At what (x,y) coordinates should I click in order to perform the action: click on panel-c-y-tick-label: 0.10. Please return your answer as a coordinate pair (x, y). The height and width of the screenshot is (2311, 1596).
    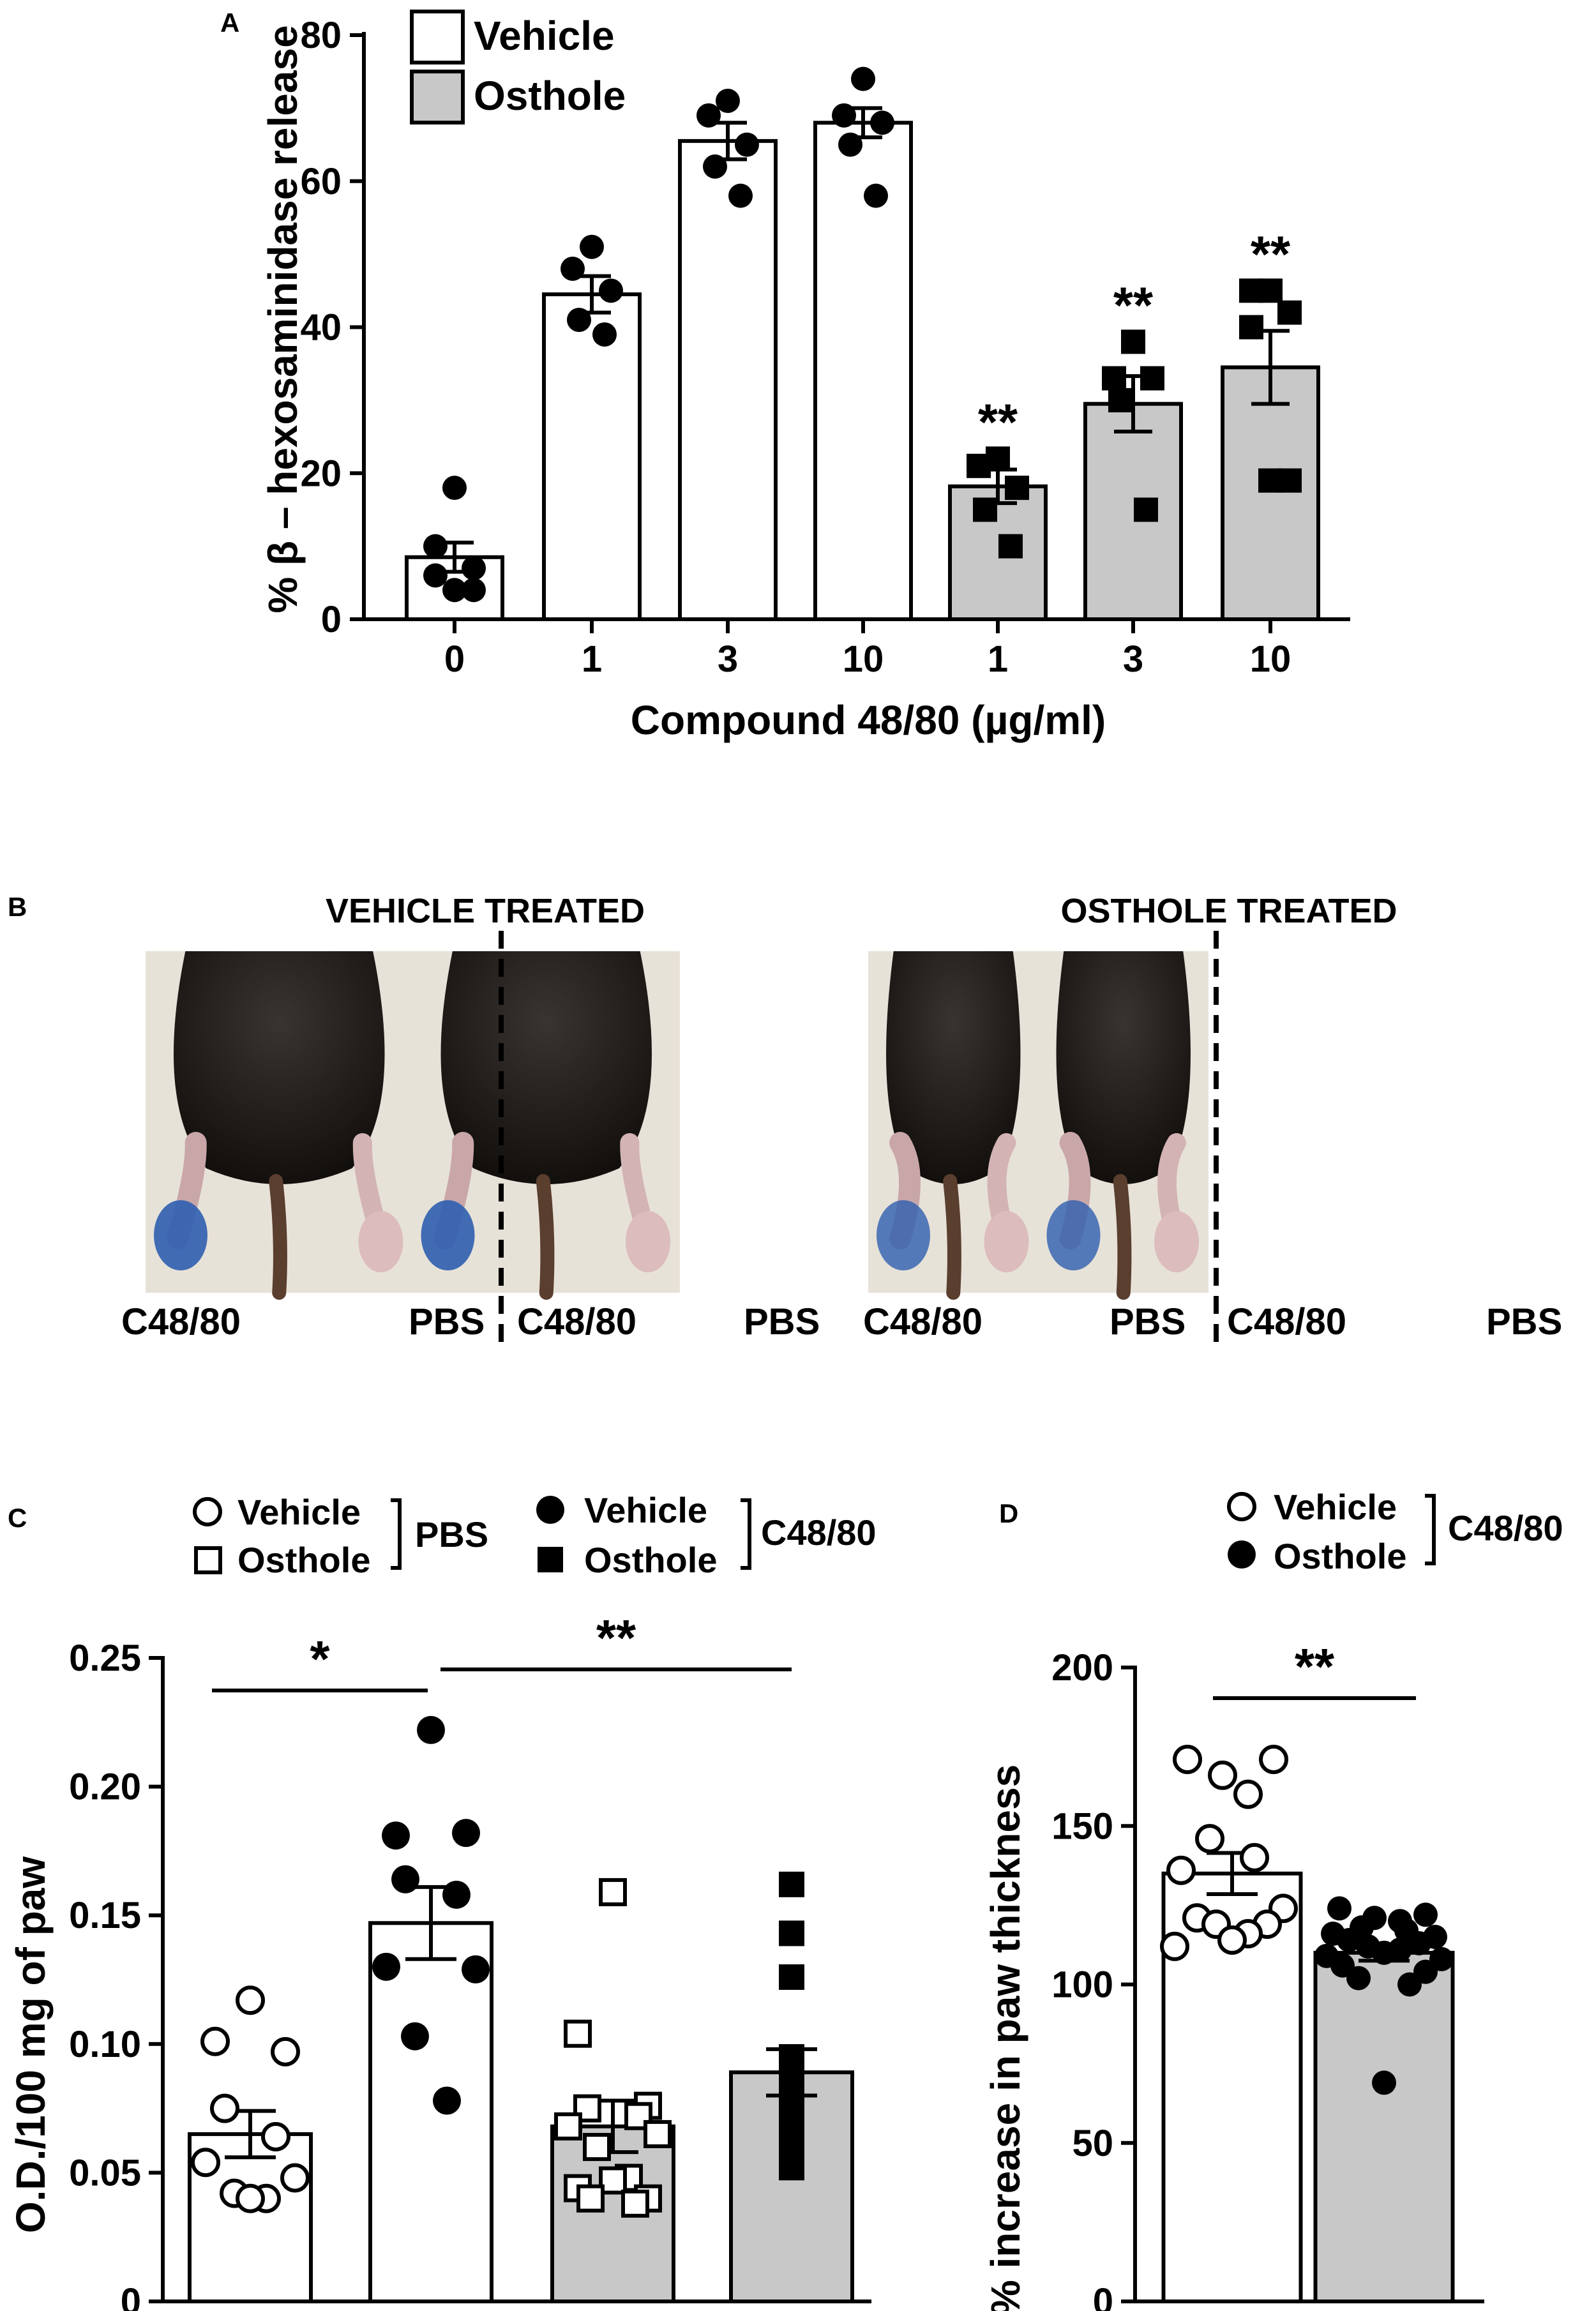
    Looking at the image, I should click on (105, 2044).